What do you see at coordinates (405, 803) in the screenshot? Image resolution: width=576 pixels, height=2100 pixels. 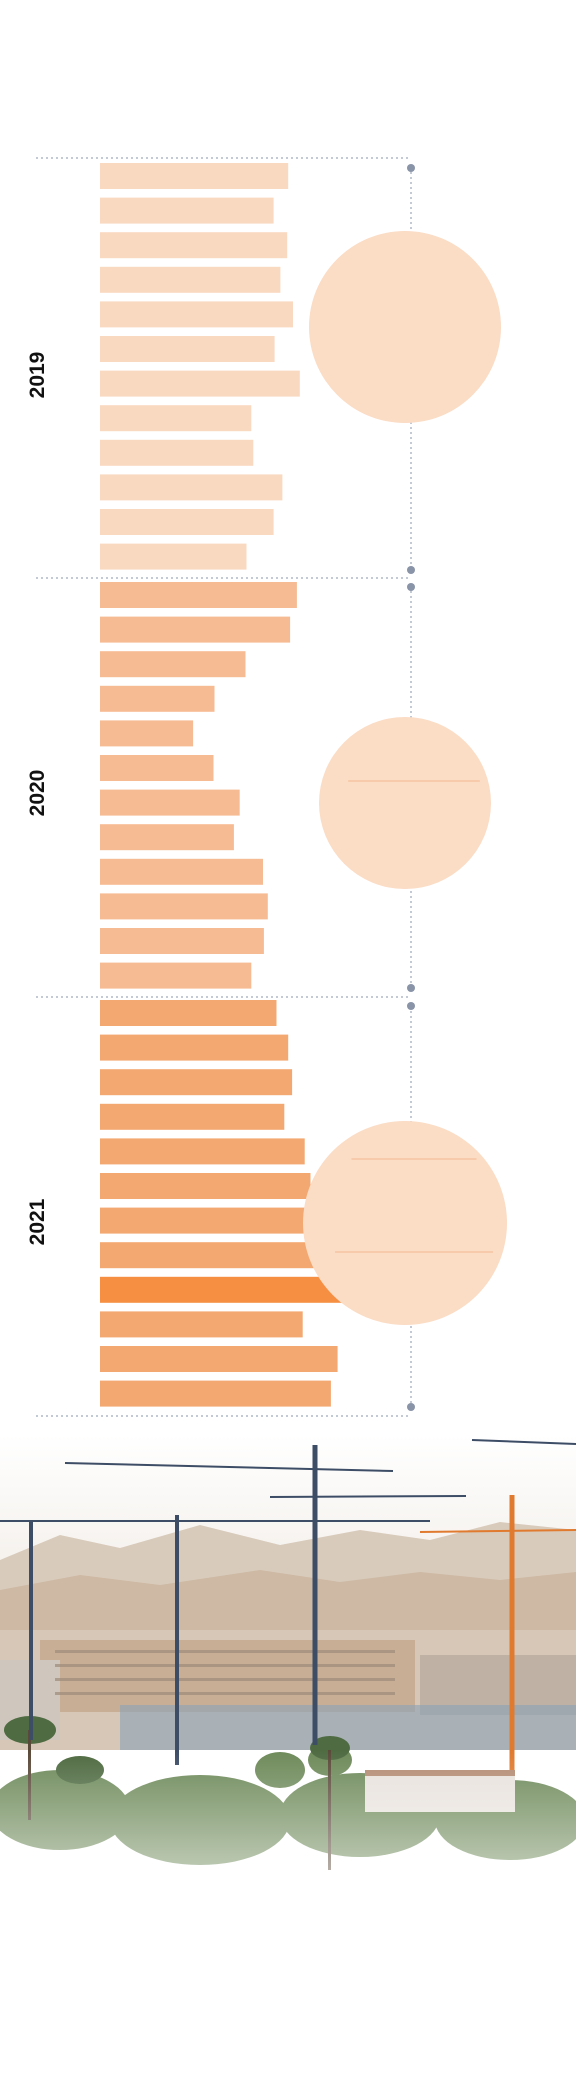 I see `circle-2020` at bounding box center [405, 803].